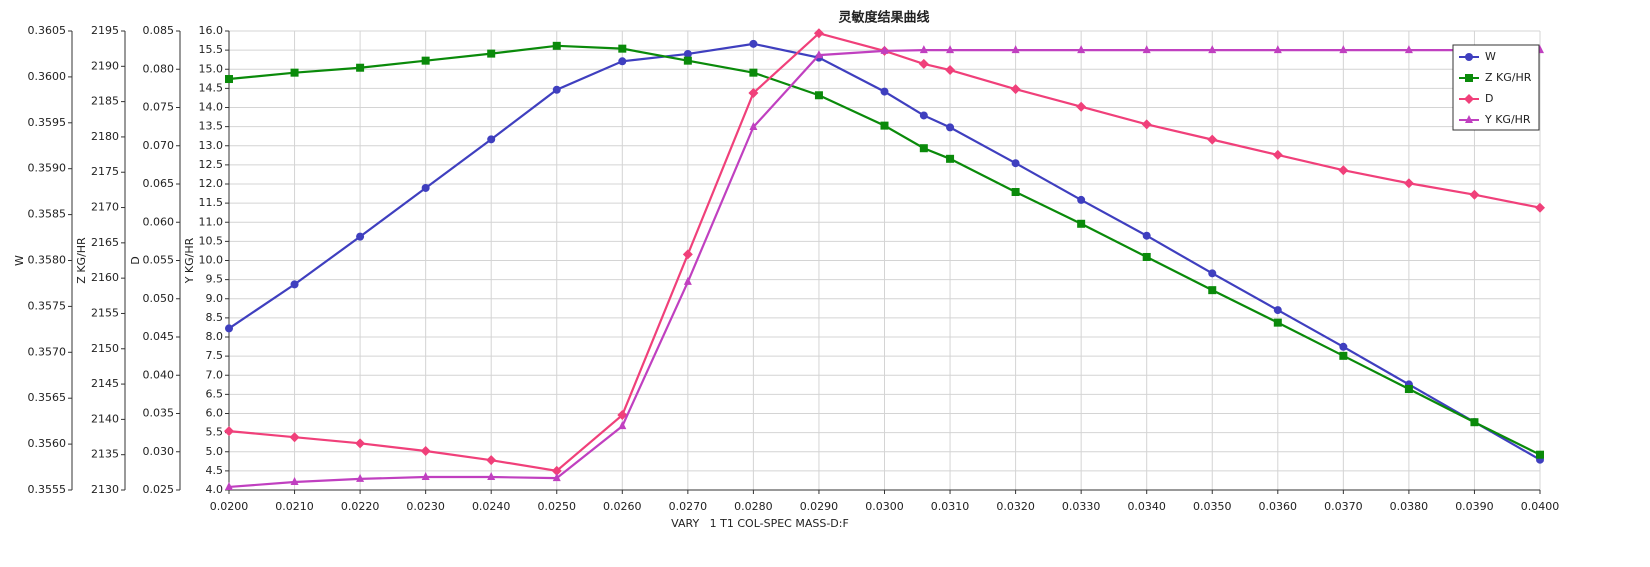 This screenshot has height=567, width=1650. What do you see at coordinates (760, 523) in the screenshot?
I see `x-axis-label: VARY 1 T1 COL-SPEC MASS-D:F` at bounding box center [760, 523].